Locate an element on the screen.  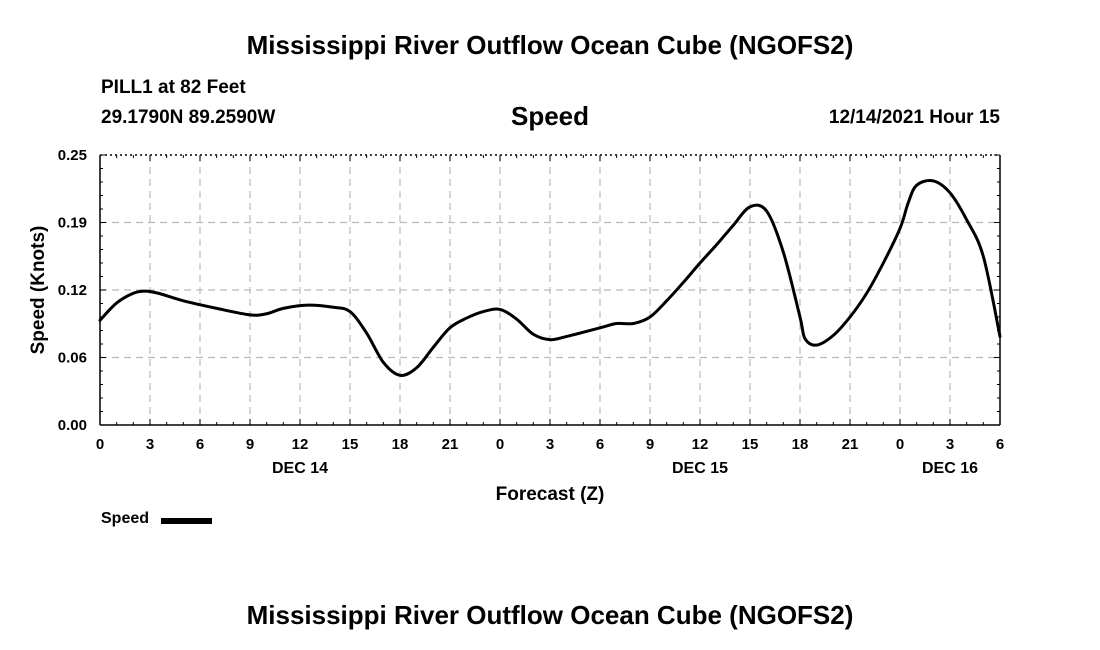
chart-title: Speed is located at coordinates (550, 116).